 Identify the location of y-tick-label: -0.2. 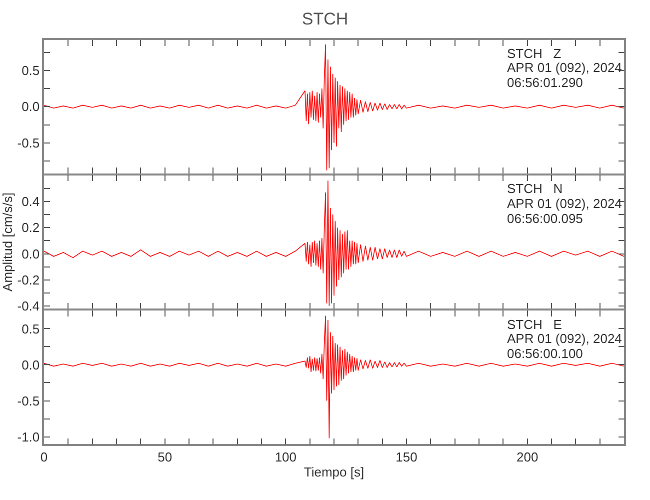
(28, 280).